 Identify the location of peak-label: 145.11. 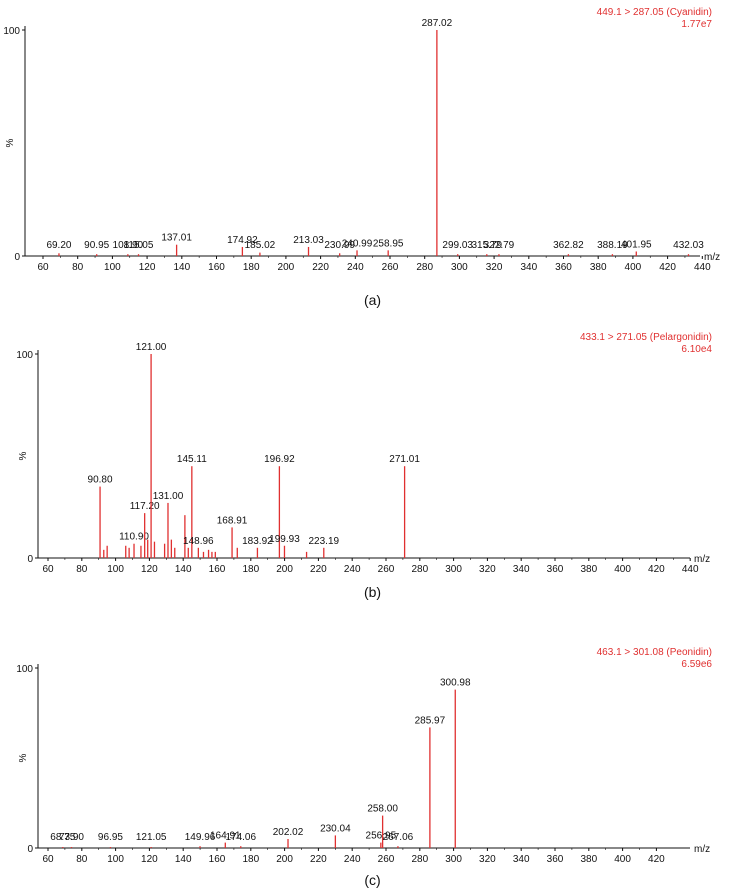
(192, 459).